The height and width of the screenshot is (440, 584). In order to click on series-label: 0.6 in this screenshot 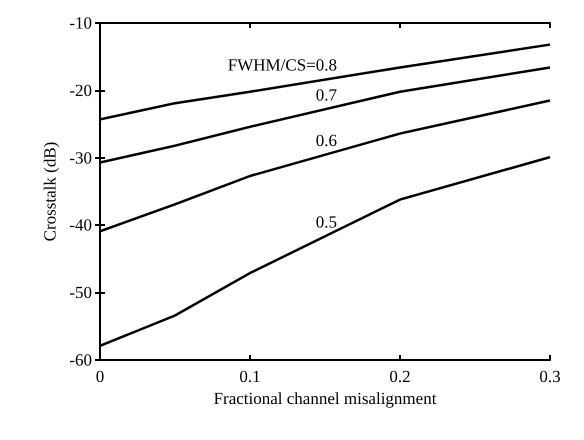, I will do `click(326, 140)`.